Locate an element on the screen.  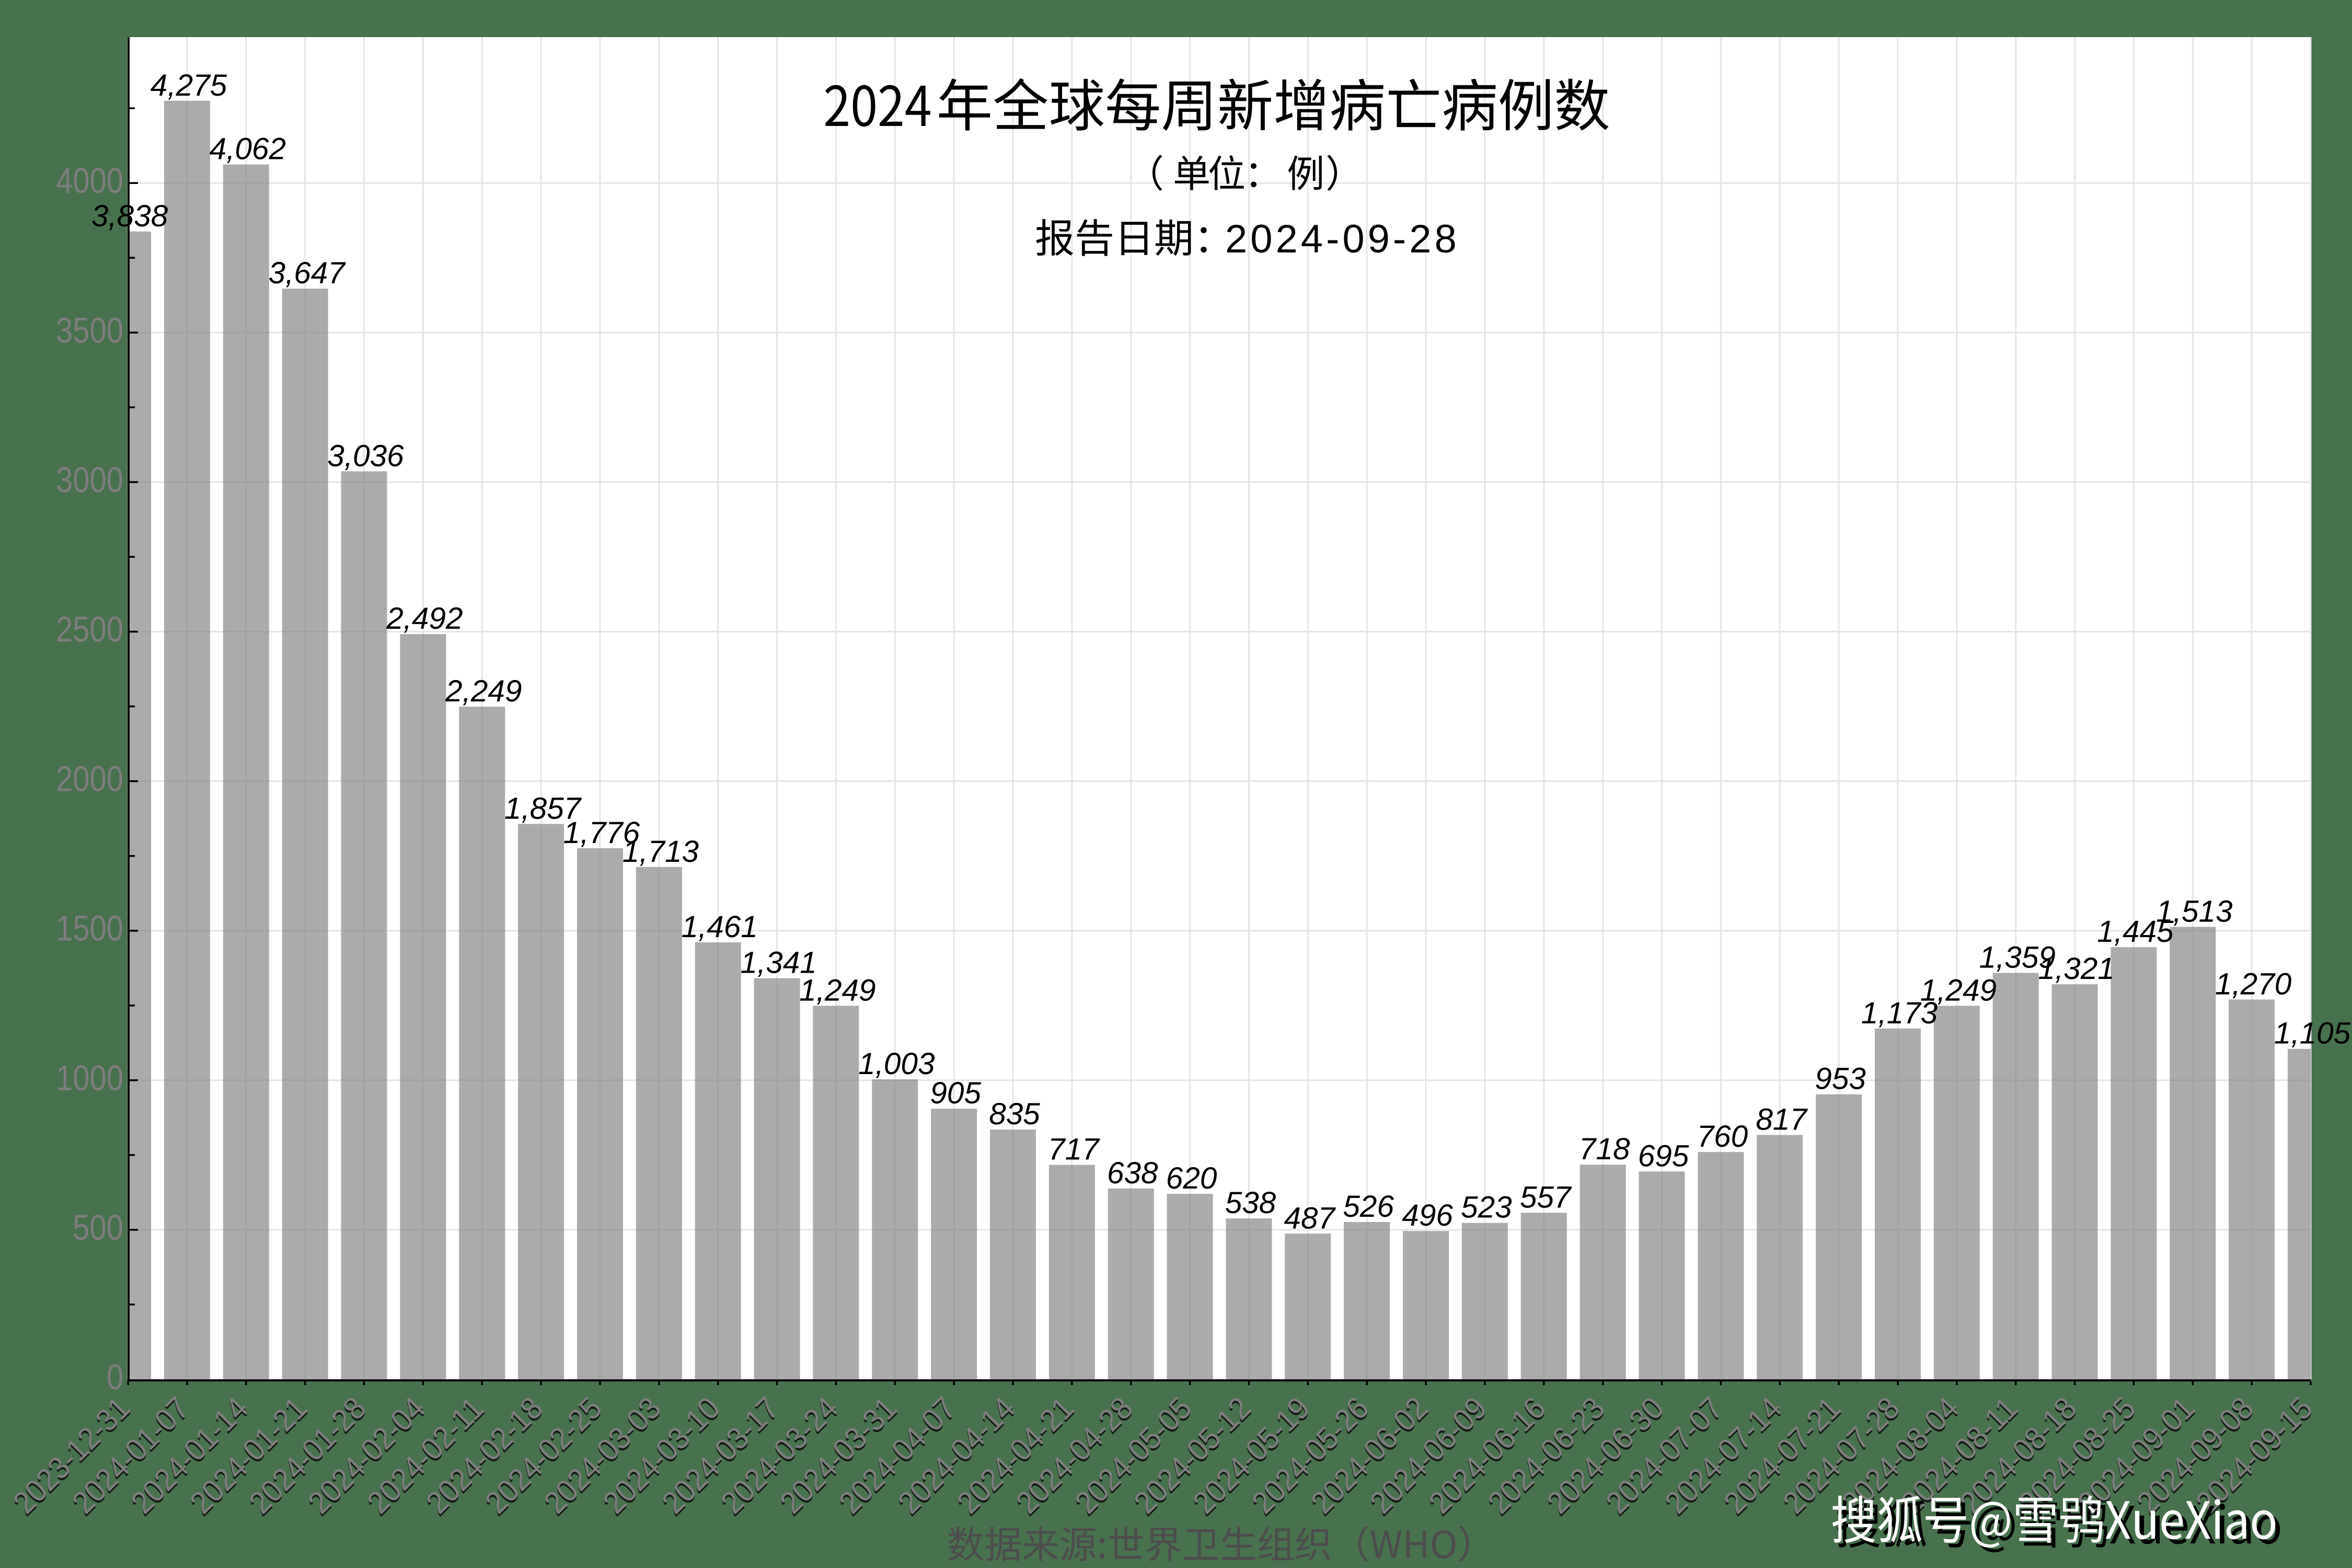
svg-text: 2024-09-28 is located at coordinates (1342, 239).